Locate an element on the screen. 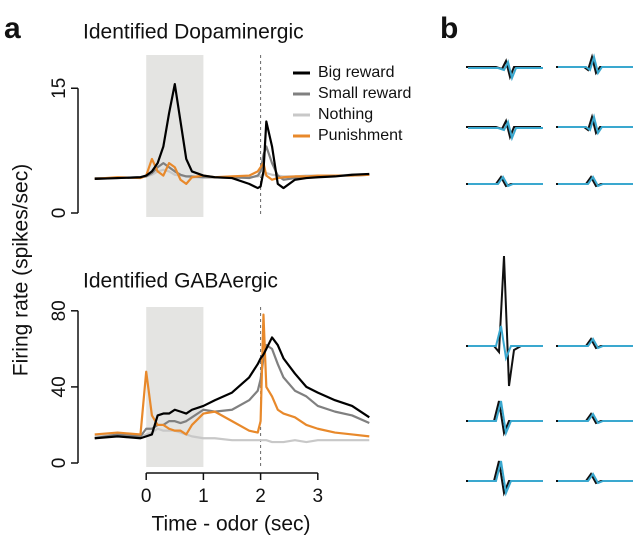 The width and height of the screenshot is (637, 547). x-axis-label: Time - odor (sec) is located at coordinates (230, 524).